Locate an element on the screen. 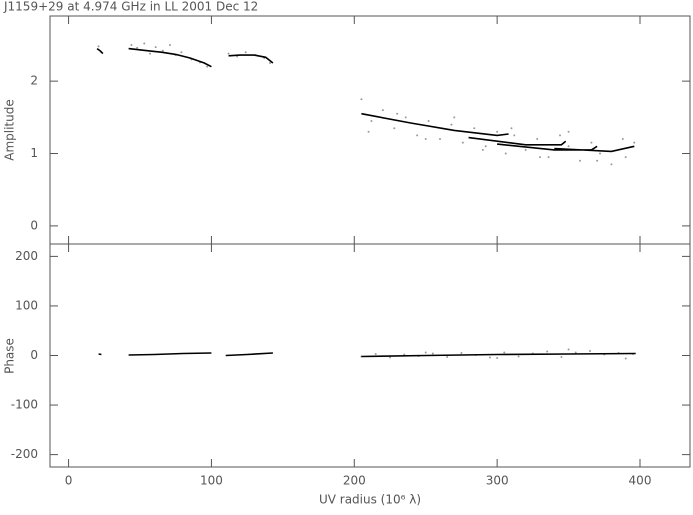 The height and width of the screenshot is (515, 693). x-tick-label: 0 is located at coordinates (69, 481).